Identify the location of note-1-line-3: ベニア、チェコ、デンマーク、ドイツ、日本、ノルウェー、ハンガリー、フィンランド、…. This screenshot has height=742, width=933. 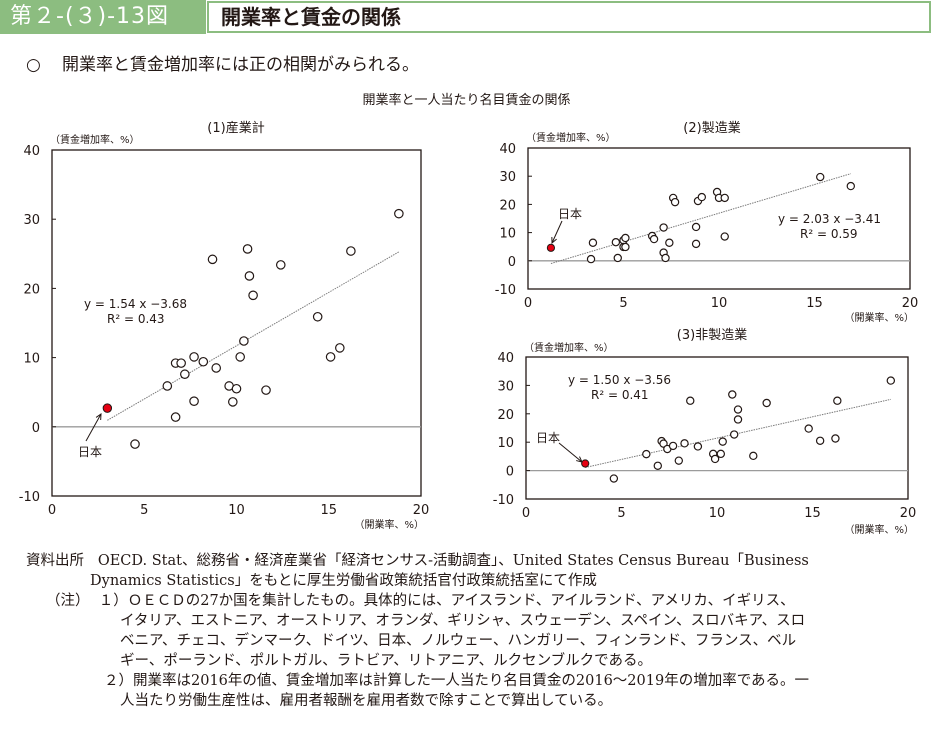
(458, 641).